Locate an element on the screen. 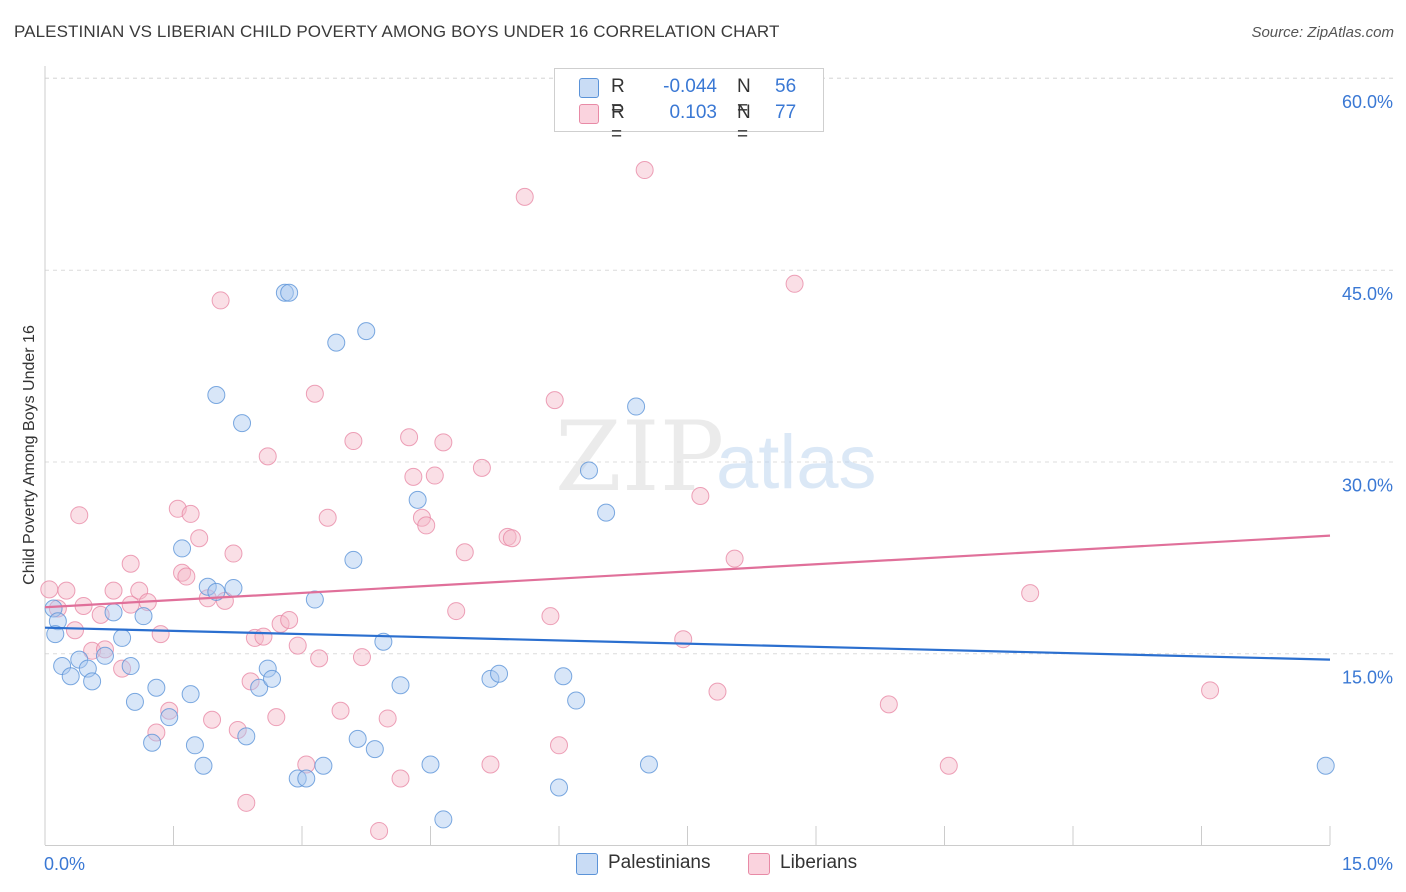  n-value: 77 is located at coordinates (786, 112).